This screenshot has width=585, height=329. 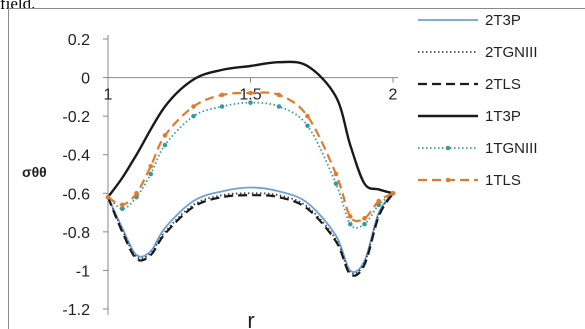 What do you see at coordinates (478, 100) in the screenshot?
I see `legend: 2T3P 2TGNIII 2TLS 1T3P 1TGNIII 1TLS` at bounding box center [478, 100].